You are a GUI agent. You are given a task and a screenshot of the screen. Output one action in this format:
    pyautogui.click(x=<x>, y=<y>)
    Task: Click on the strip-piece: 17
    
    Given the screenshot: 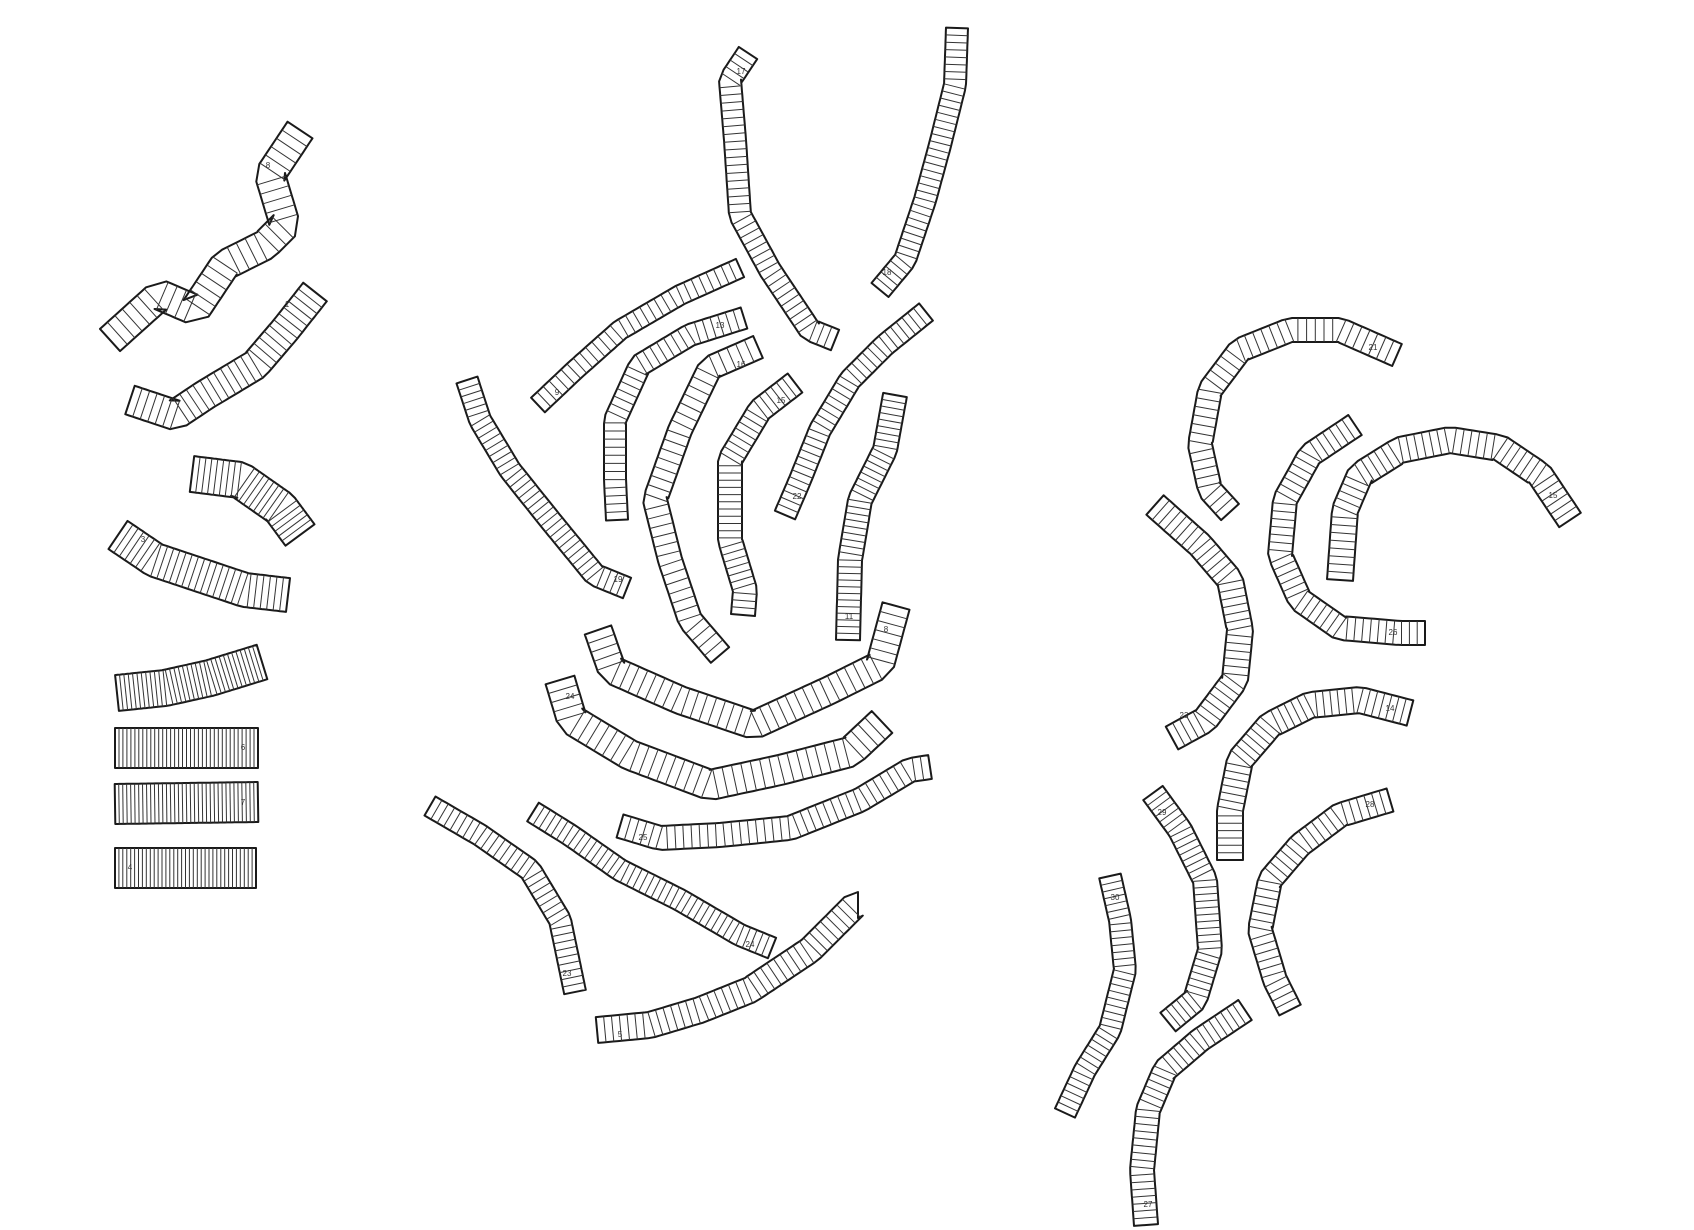 What is the action you would take?
    pyautogui.click(x=779, y=198)
    